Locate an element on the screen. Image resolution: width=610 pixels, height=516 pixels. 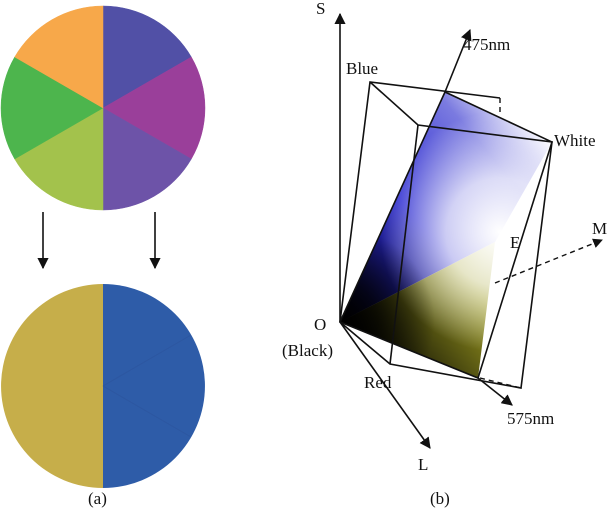
box-front-vertical-edge is located at coordinates (404, 244).